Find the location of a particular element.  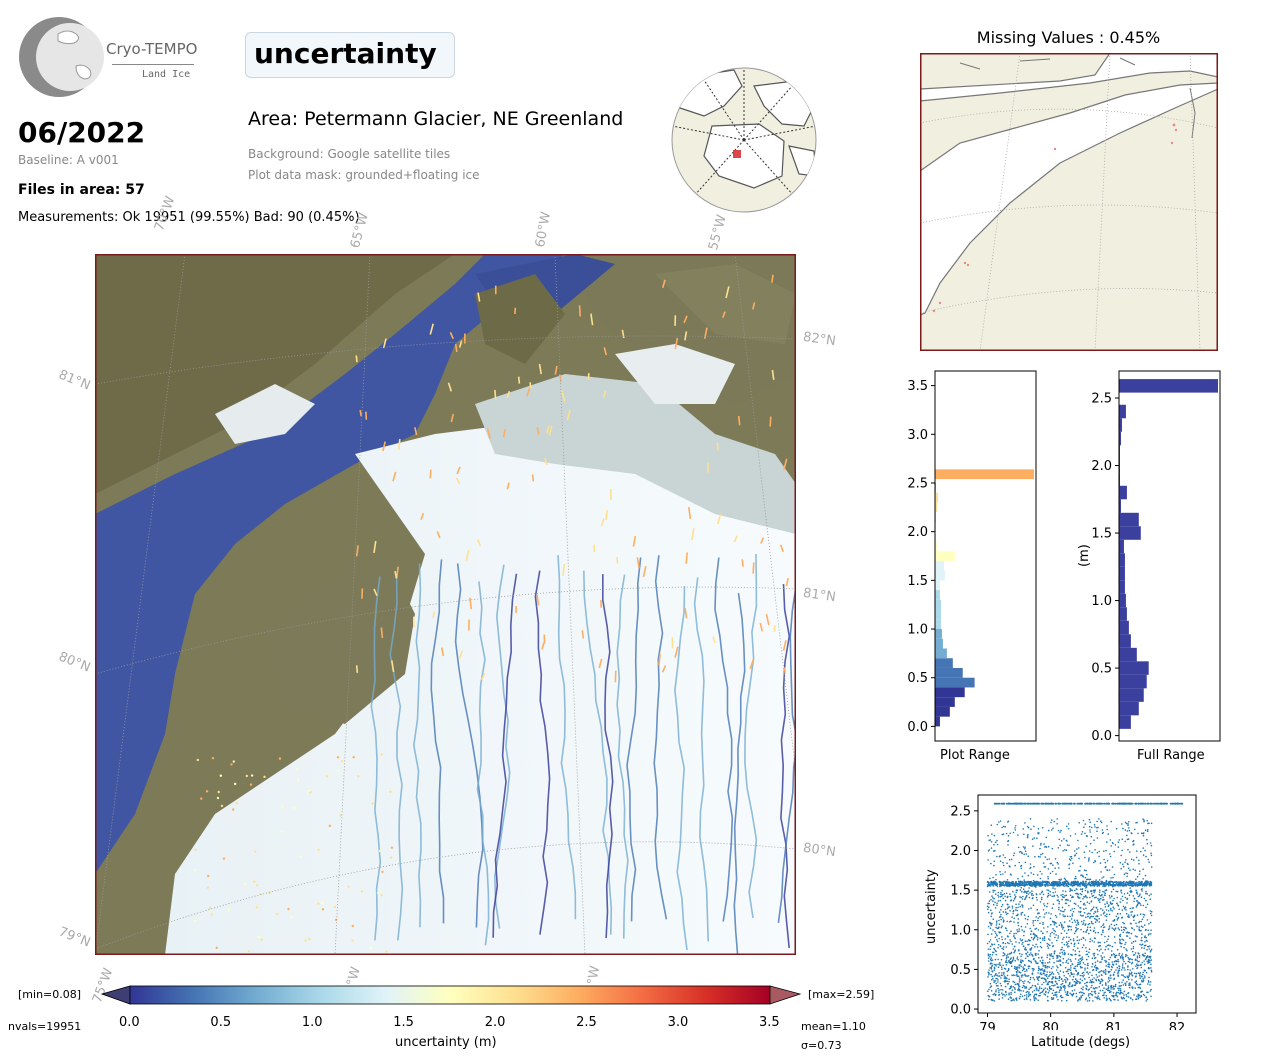

flow-line is located at coordinates (751, 736).